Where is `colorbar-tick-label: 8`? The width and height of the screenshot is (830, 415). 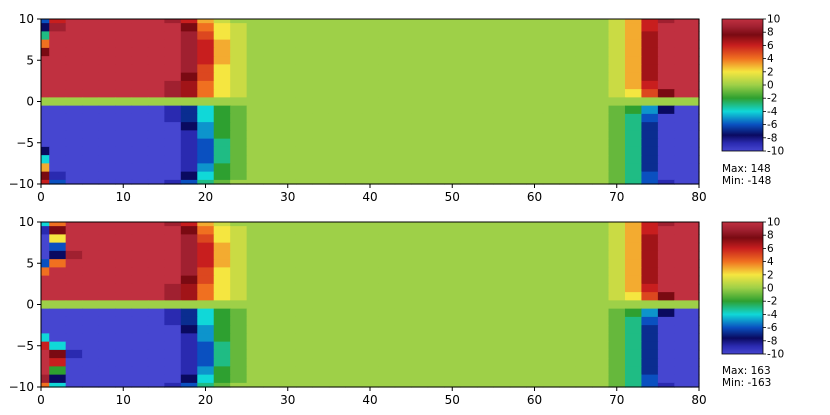 colorbar-tick-label: 8 is located at coordinates (770, 33).